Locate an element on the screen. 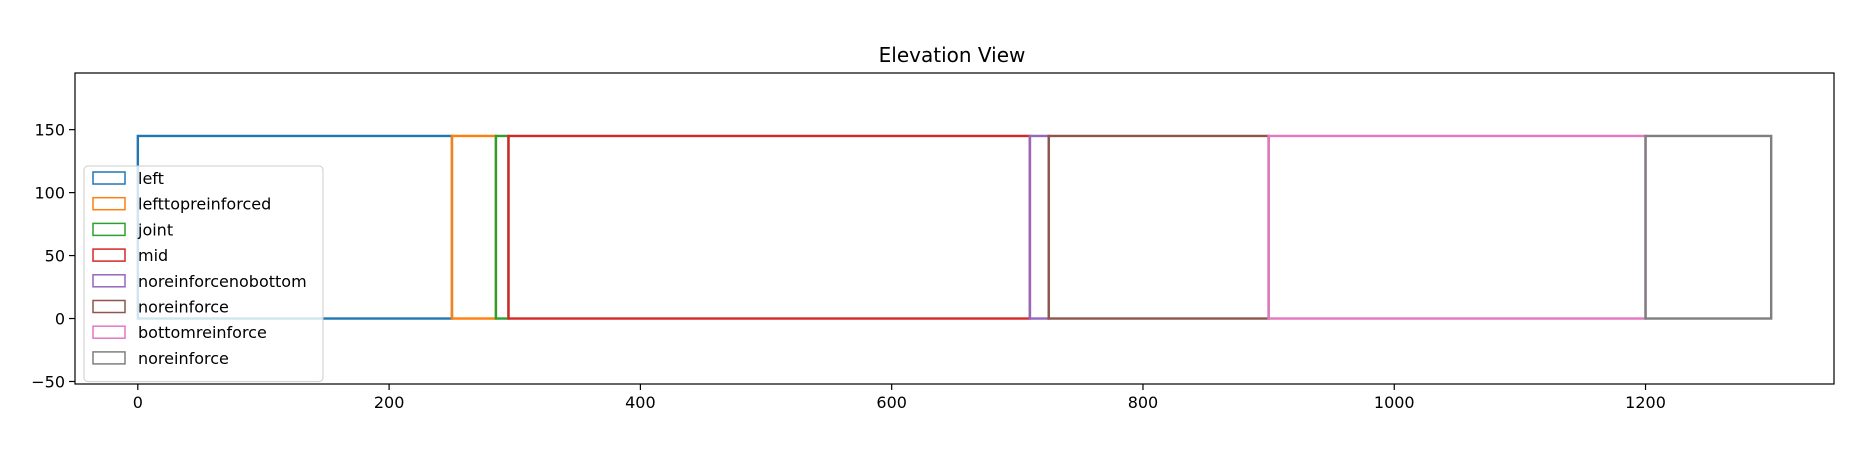 This screenshot has height=466, width=1874. legend-label: noreinforcenobottom is located at coordinates (222, 281).